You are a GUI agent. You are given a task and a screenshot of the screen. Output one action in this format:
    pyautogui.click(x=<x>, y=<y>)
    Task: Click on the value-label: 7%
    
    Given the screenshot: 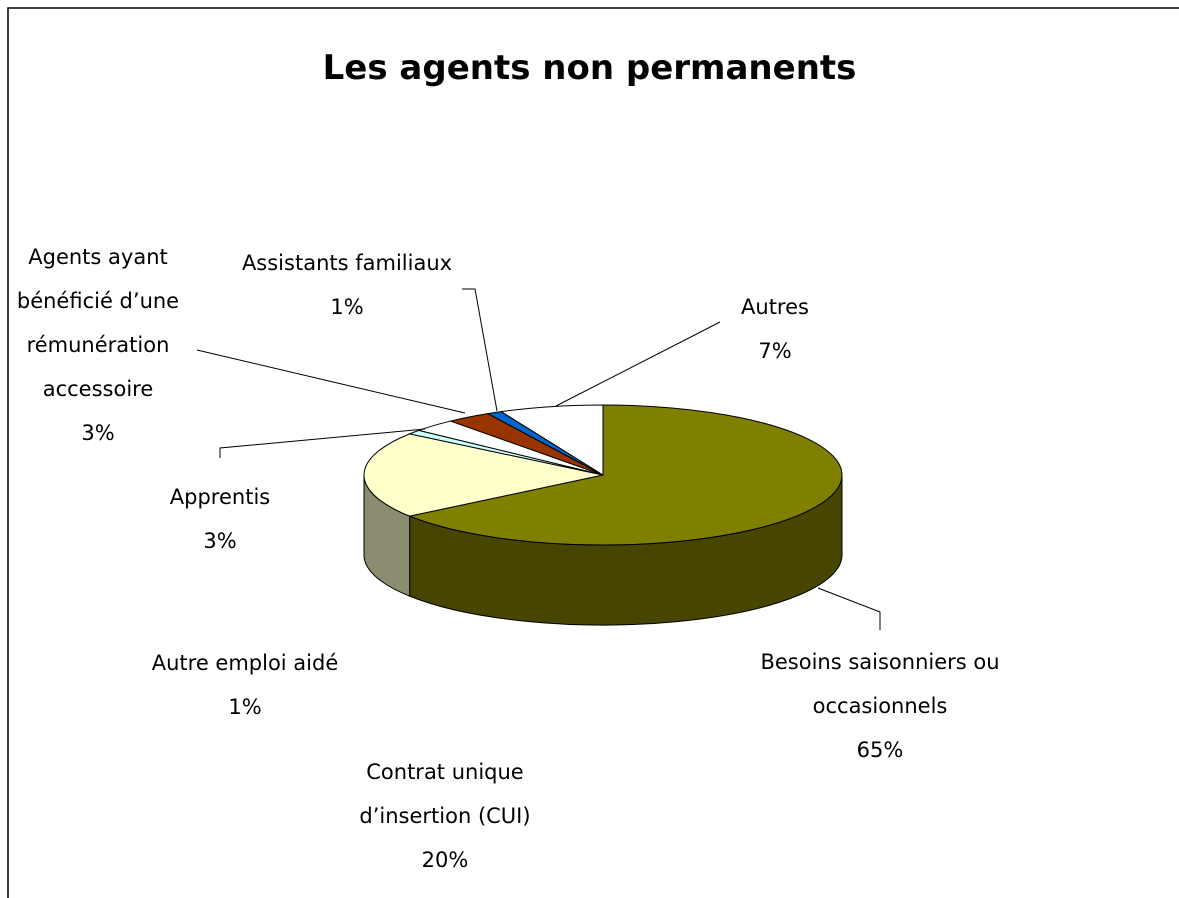 What is the action you would take?
    pyautogui.click(x=775, y=351)
    